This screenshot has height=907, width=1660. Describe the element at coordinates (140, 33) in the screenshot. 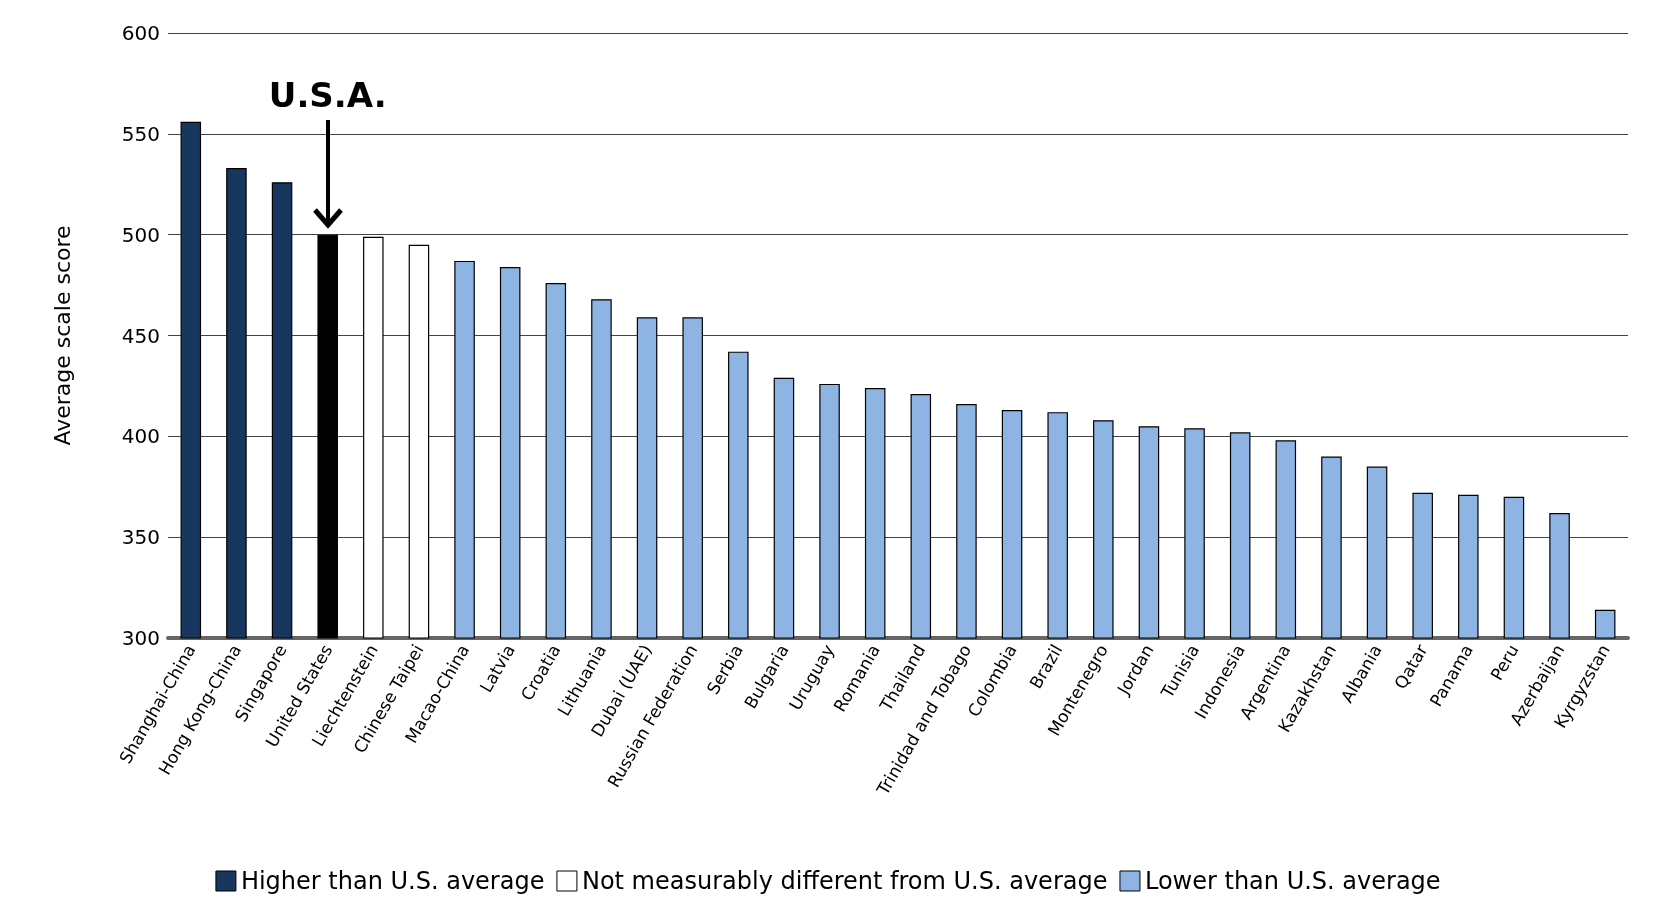

I see `y-tick-label: 600` at that location.